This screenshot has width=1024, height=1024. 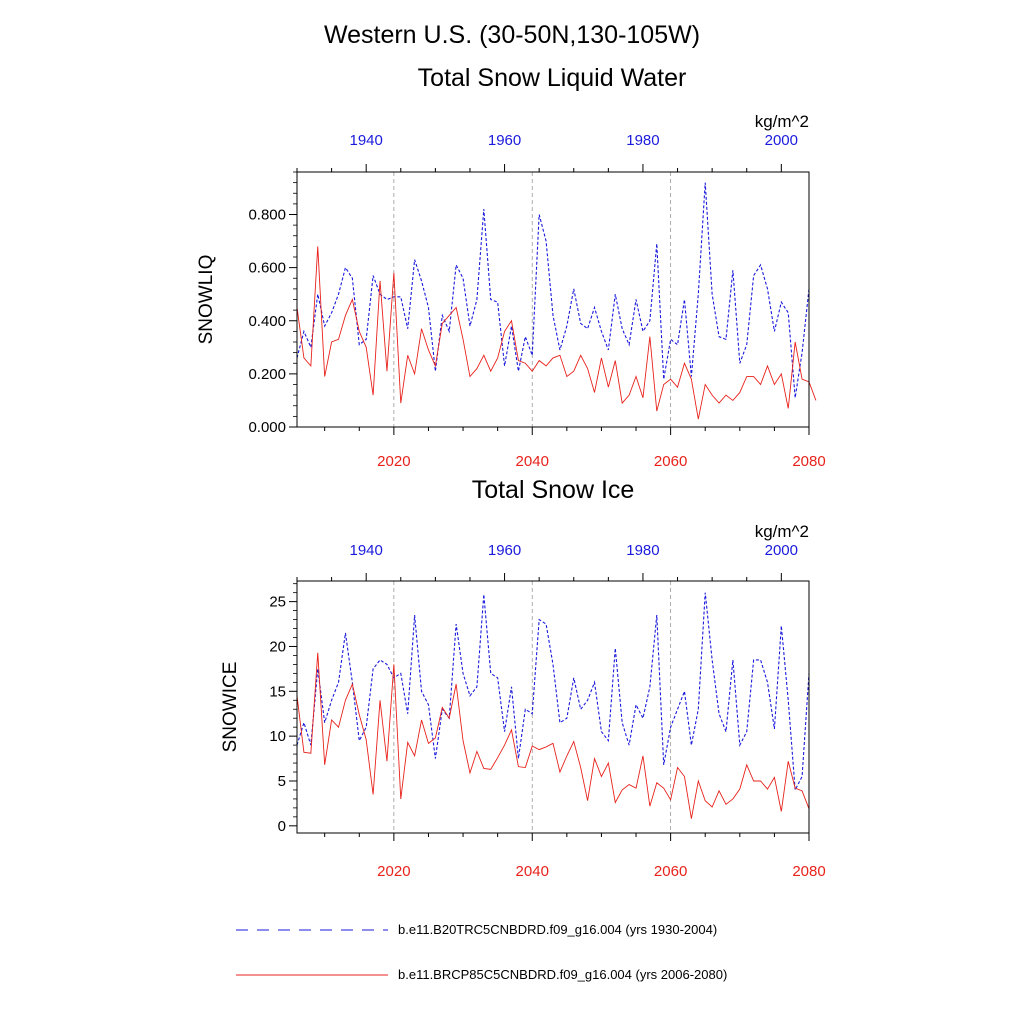 What do you see at coordinates (277, 691) in the screenshot?
I see `y-tick-label: 15` at bounding box center [277, 691].